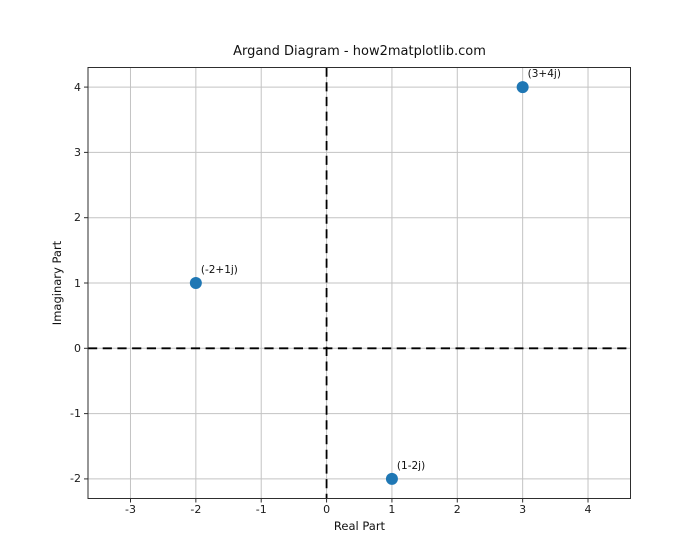 This screenshot has height=560, width=700. What do you see at coordinates (544, 74) in the screenshot?
I see `point-annotation: (3+4j)` at bounding box center [544, 74].